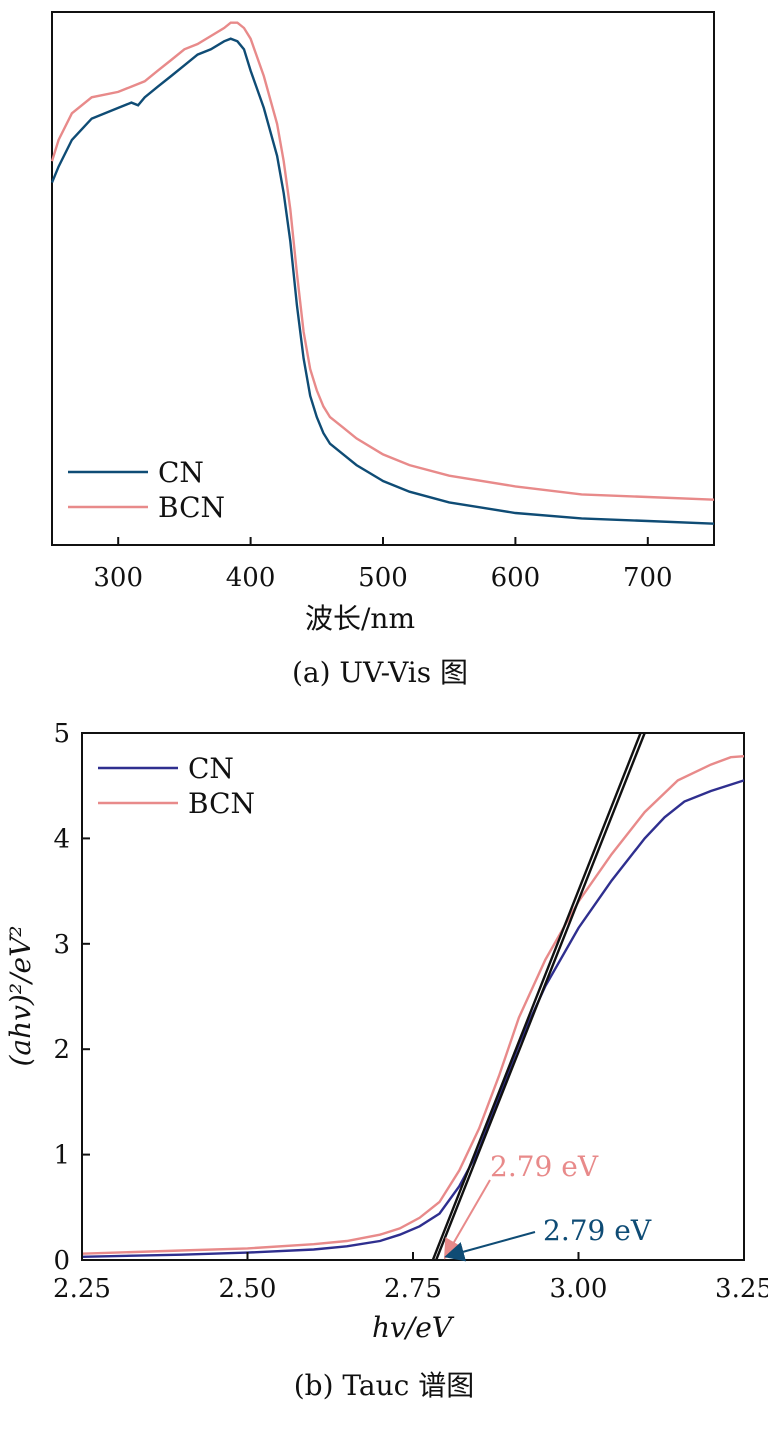 Image resolution: width=768 pixels, height=1435 pixels. What do you see at coordinates (61, 839) in the screenshot?
I see `y-tick-label: 4` at bounding box center [61, 839].